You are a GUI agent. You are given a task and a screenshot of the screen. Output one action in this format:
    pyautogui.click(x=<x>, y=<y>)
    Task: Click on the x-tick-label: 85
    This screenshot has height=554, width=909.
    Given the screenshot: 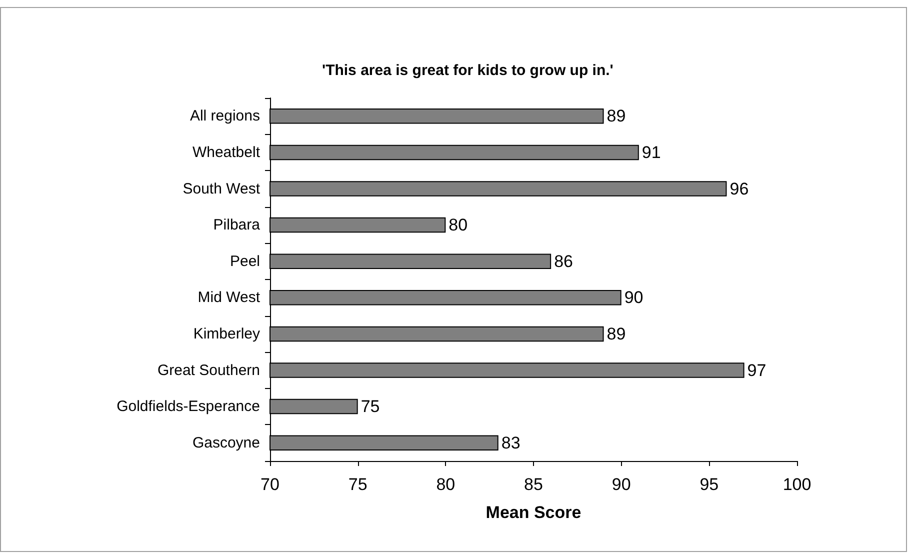 What is the action you would take?
    pyautogui.click(x=533, y=484)
    